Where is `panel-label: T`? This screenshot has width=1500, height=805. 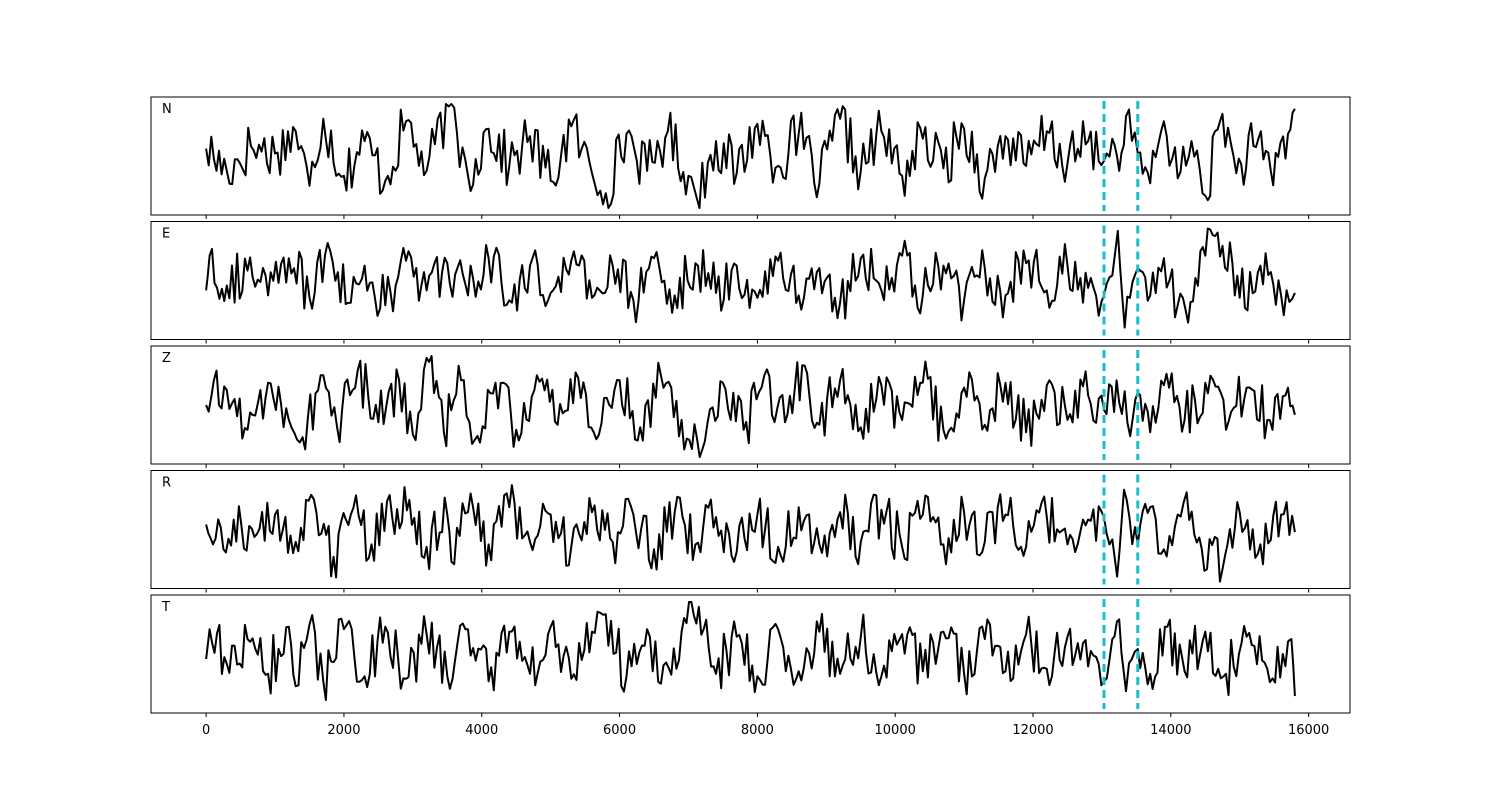 panel-label: T is located at coordinates (165, 607).